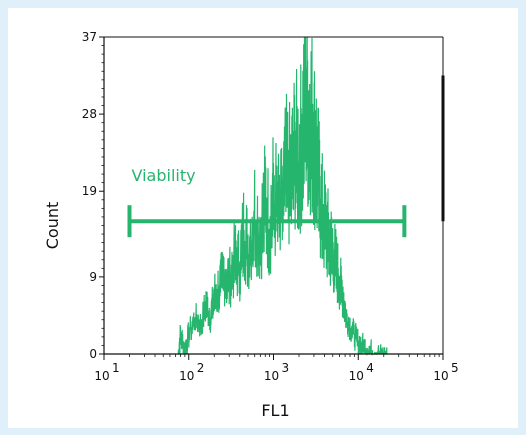 Image resolution: width=526 pixels, height=435 pixels. I want to click on gate-label: Viability, so click(164, 175).